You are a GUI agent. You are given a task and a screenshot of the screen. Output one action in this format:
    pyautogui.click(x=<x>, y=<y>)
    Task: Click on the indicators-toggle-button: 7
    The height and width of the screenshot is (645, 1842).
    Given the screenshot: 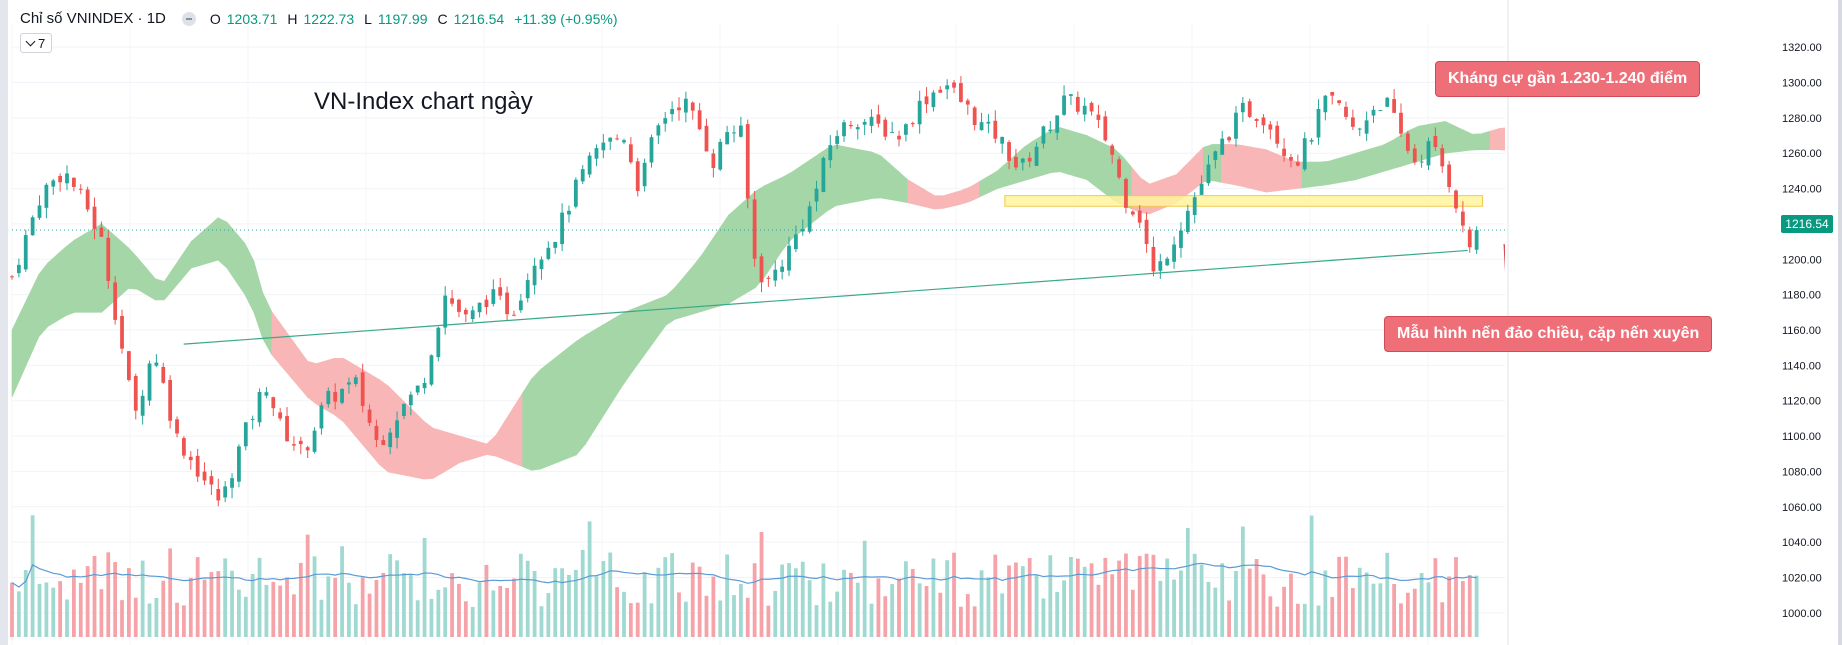 What is the action you would take?
    pyautogui.click(x=36, y=43)
    